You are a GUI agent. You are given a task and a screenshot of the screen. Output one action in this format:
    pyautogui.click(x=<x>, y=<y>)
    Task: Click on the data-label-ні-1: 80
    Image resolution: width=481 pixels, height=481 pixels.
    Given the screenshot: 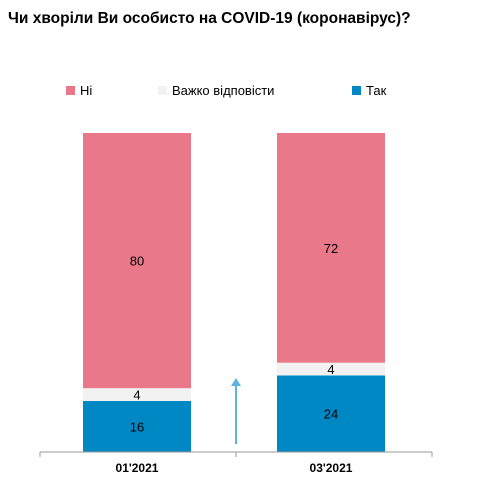 What is the action you would take?
    pyautogui.click(x=137, y=261)
    